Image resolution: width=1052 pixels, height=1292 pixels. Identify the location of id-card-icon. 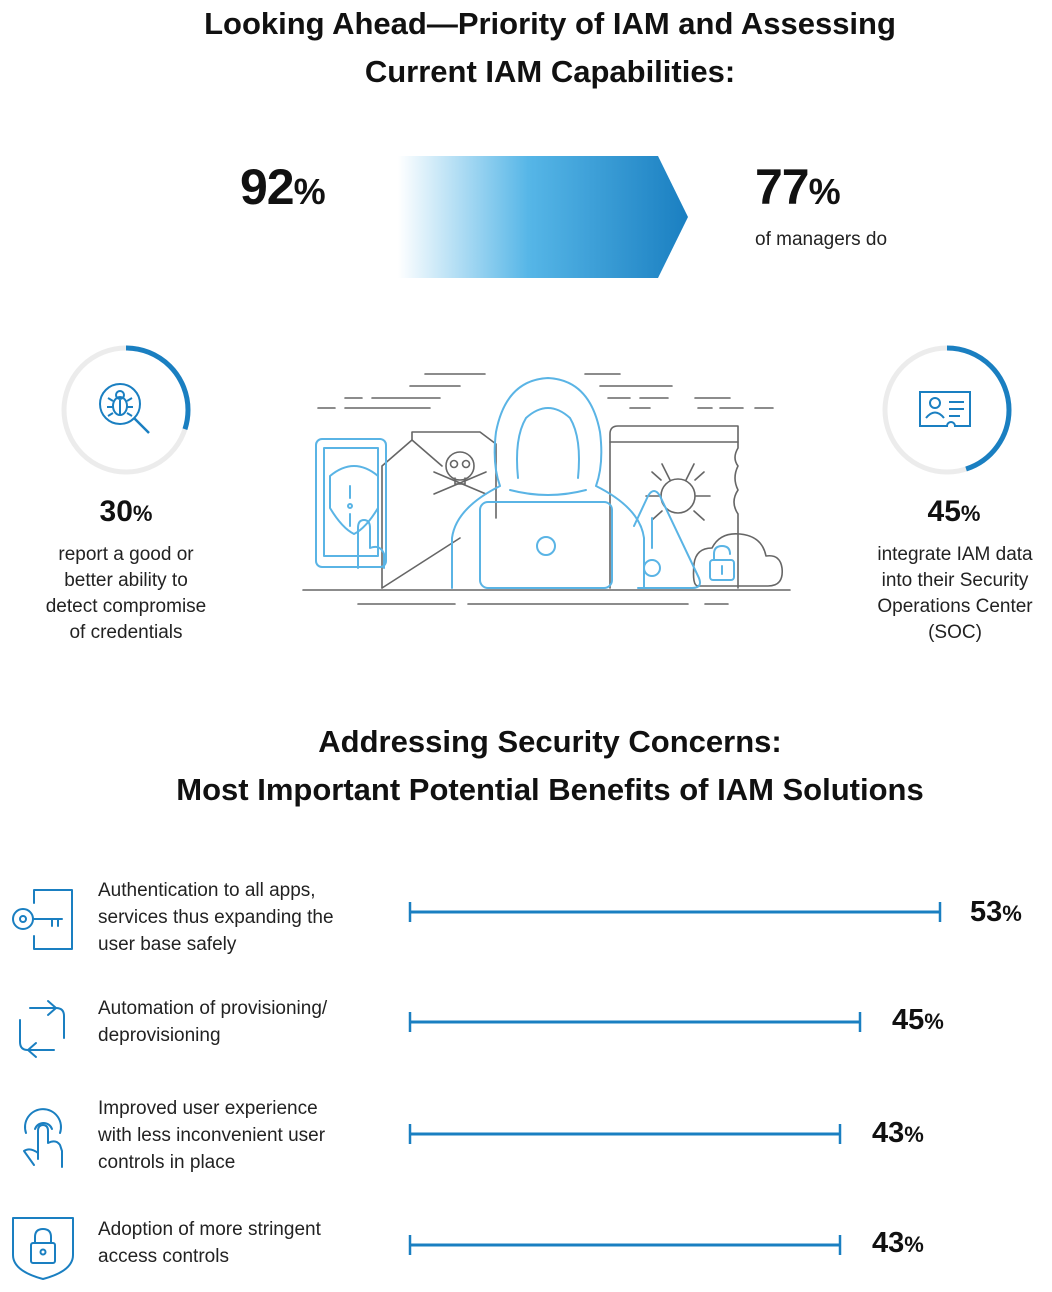
(945, 409).